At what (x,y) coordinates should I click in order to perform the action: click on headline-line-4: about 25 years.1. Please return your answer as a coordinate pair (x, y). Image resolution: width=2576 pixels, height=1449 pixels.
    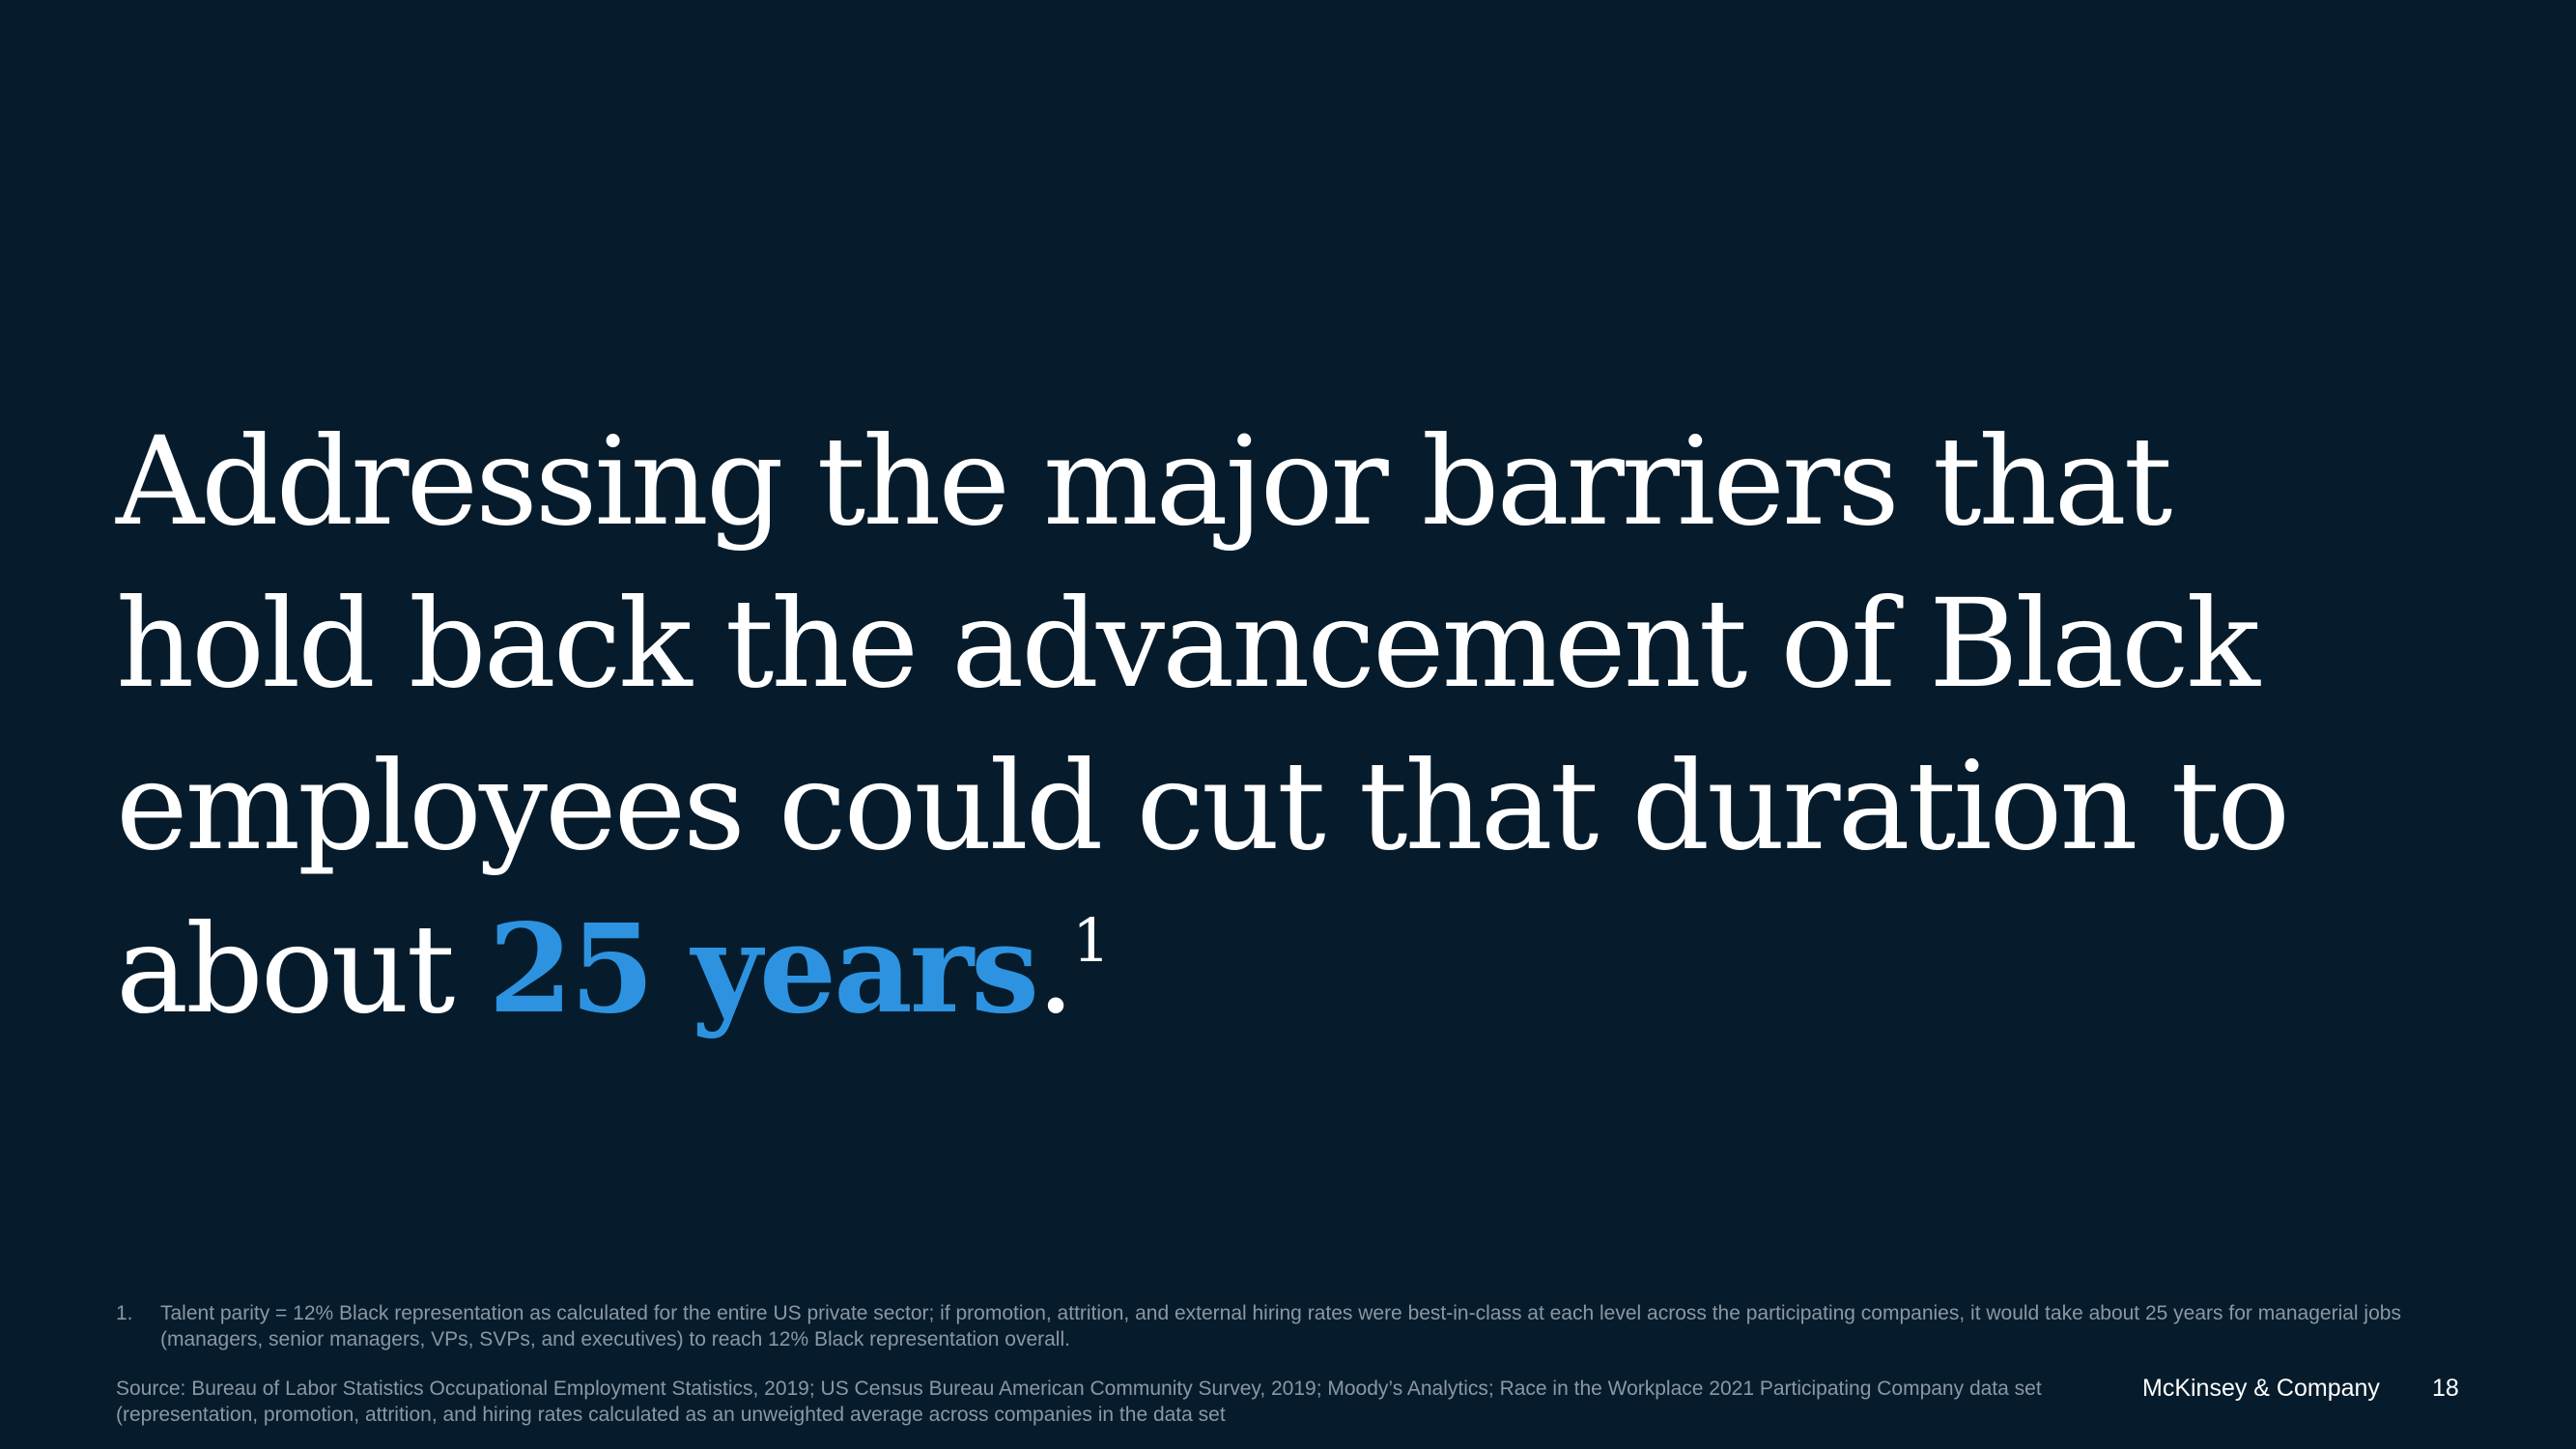
    Looking at the image, I should click on (1284, 969).